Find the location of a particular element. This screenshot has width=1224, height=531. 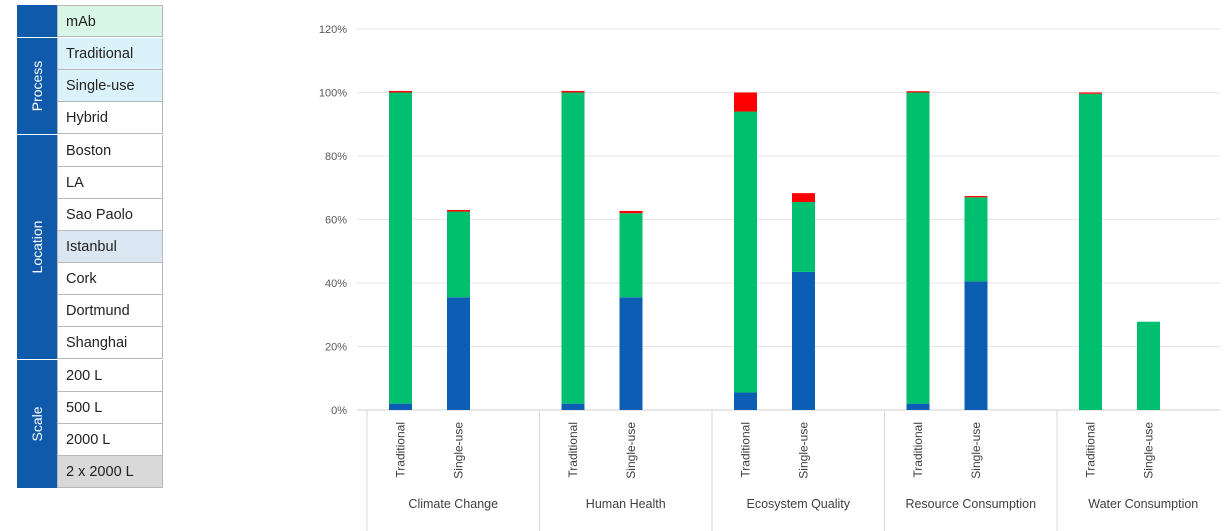

category-label: Human Health is located at coordinates (626, 504).